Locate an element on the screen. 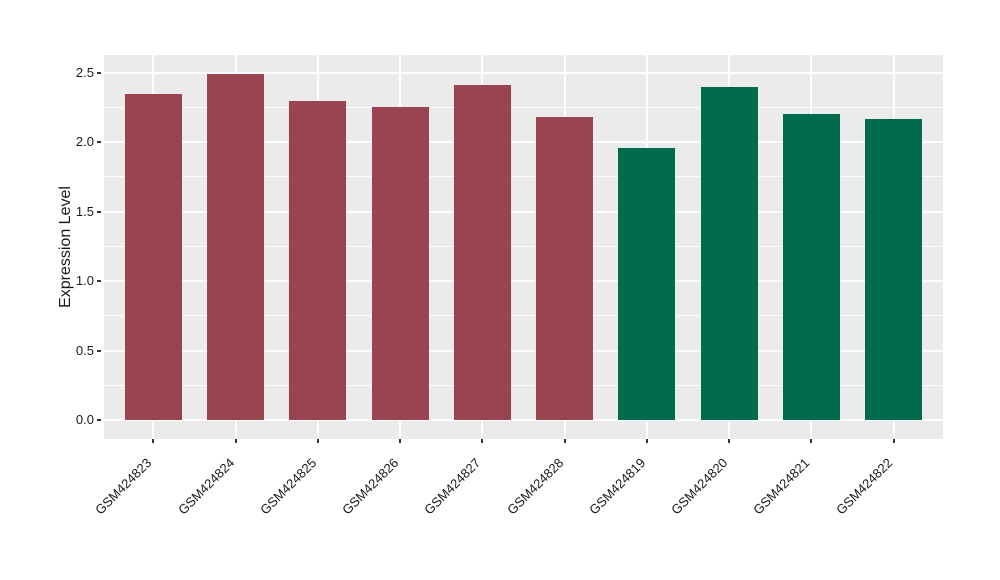 This screenshot has width=1000, height=580. bar-GSM424827 is located at coordinates (482, 252).